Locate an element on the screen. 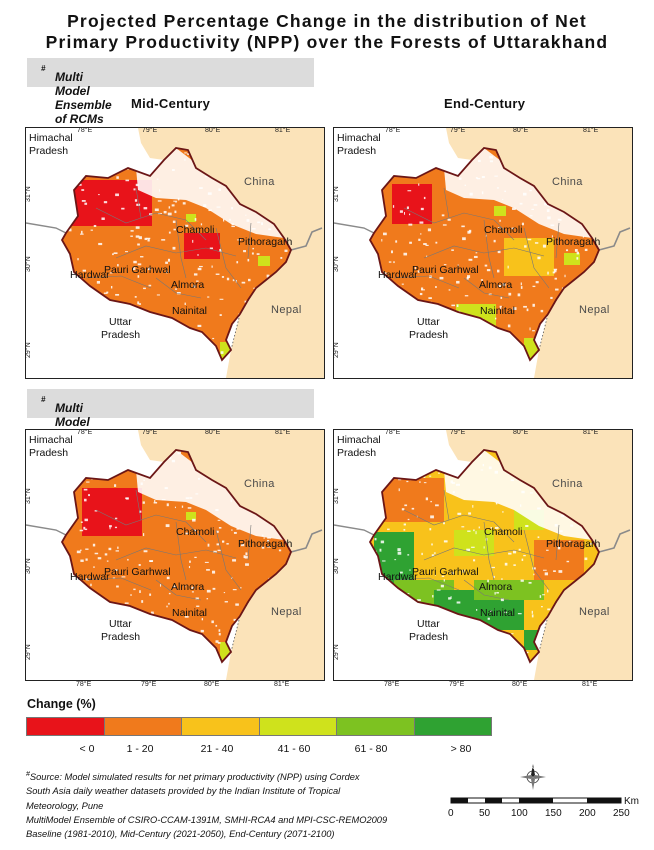  label-china: China is located at coordinates (567, 182).